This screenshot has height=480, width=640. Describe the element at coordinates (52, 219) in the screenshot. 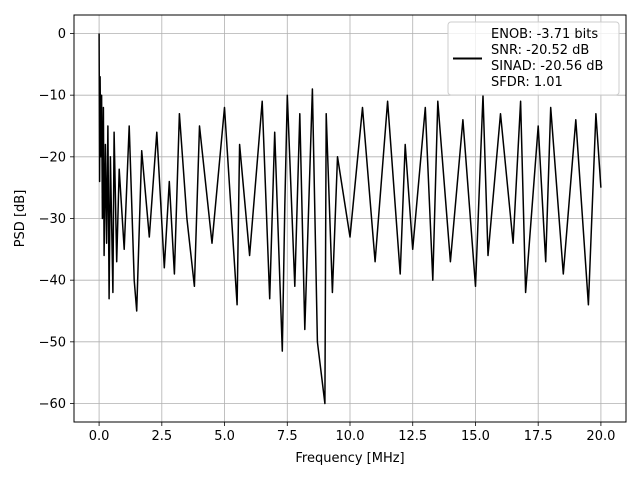

I see `y-tick-label: −30` at that location.